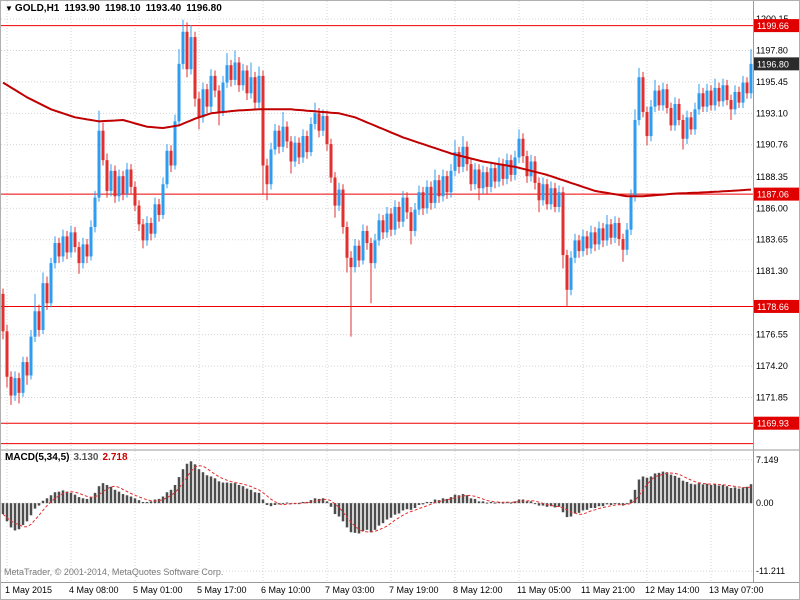 Image resolution: width=800 pixels, height=600 pixels. I want to click on svg-text: 1188.35, so click(772, 177).